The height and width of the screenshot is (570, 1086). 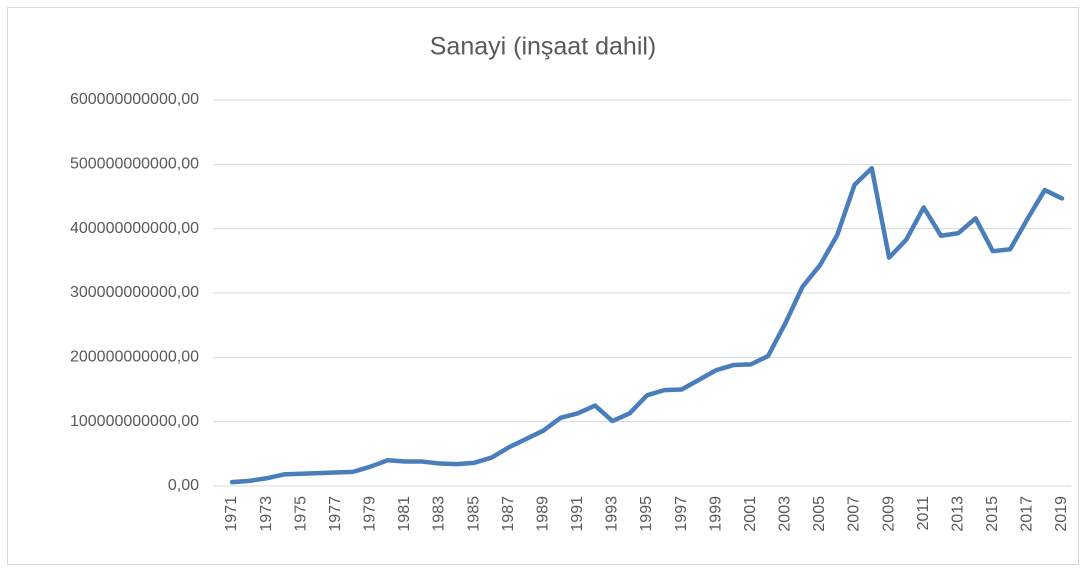 What do you see at coordinates (681, 514) in the screenshot?
I see `x-tick-label: 1997` at bounding box center [681, 514].